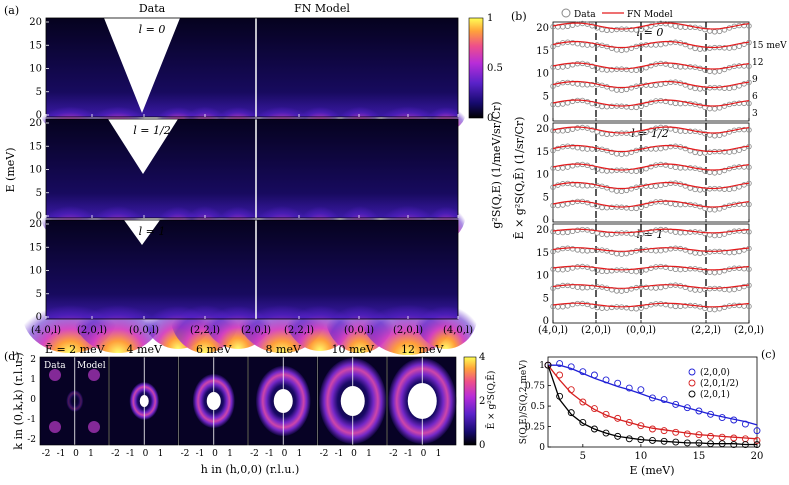  What do you see at coordinates (482, 401) in the screenshot?
I see `colorbar-tick-label: 2` at bounding box center [482, 401].